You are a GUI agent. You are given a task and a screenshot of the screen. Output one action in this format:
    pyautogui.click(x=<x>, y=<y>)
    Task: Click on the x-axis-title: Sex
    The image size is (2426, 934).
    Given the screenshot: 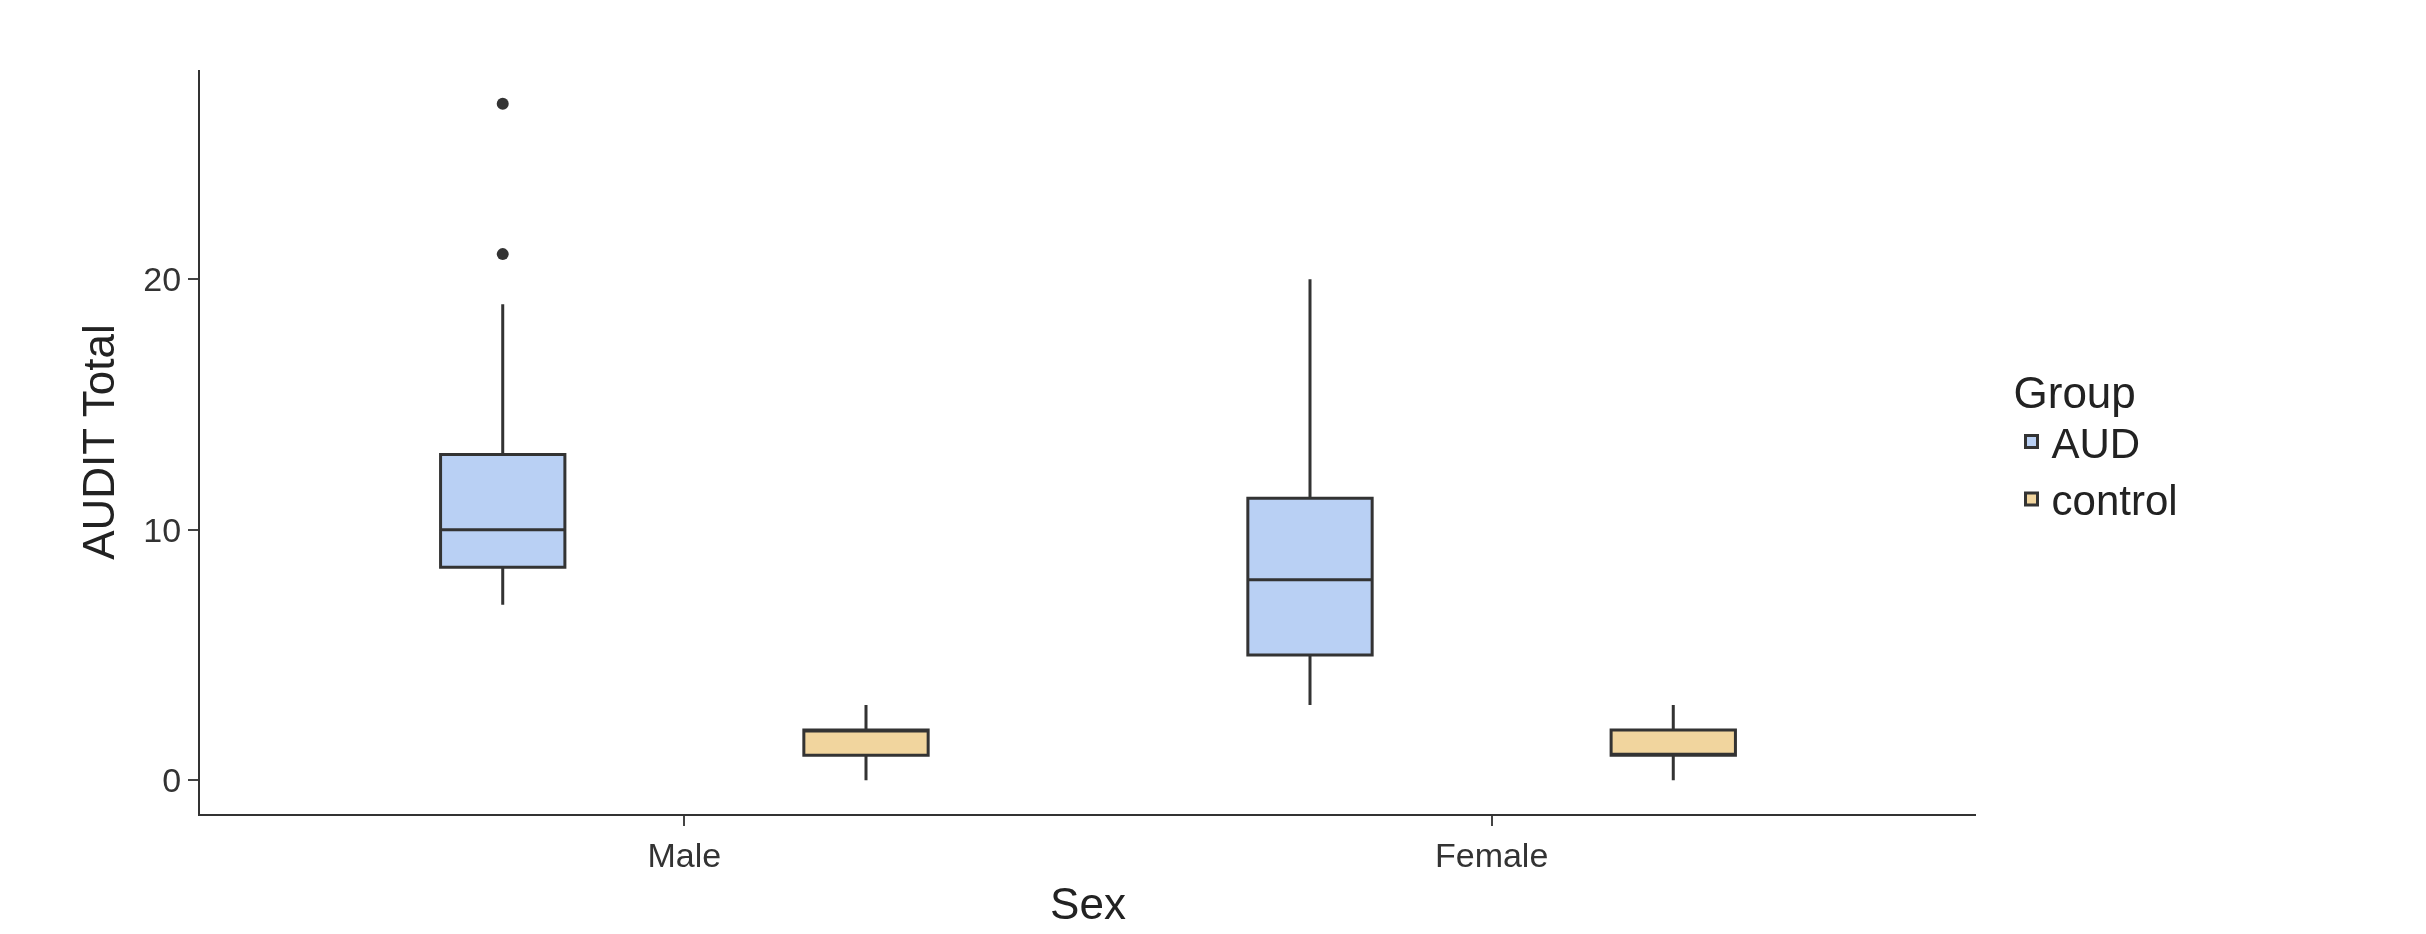 What is the action you would take?
    pyautogui.click(x=1088, y=903)
    